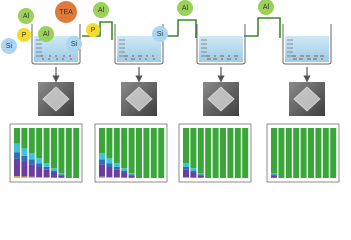 The height and width of the screenshot is (240, 351). I want to click on reagent-label: TEA, so click(66, 12).